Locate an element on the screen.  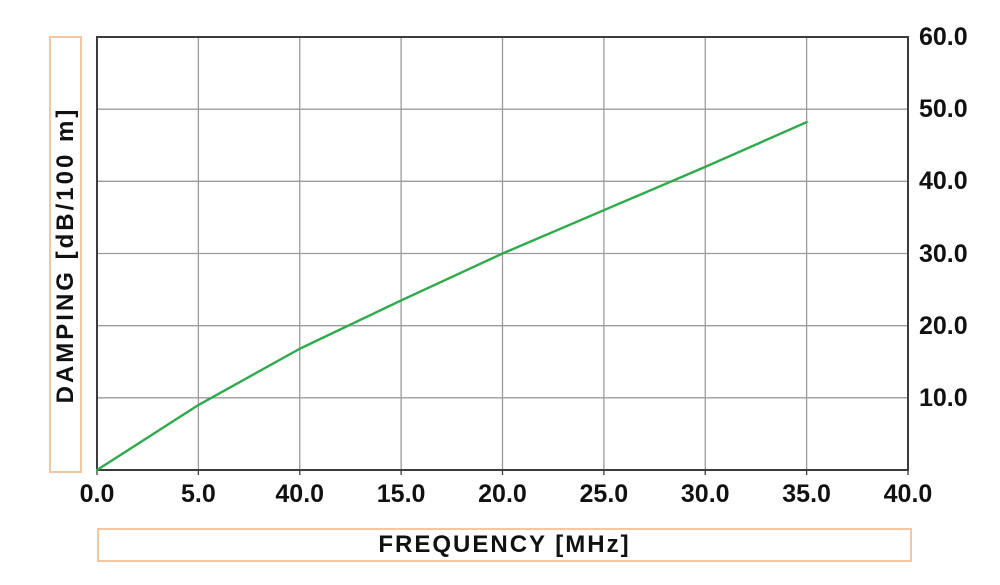
x-tick-label: 0.0 is located at coordinates (97, 494).